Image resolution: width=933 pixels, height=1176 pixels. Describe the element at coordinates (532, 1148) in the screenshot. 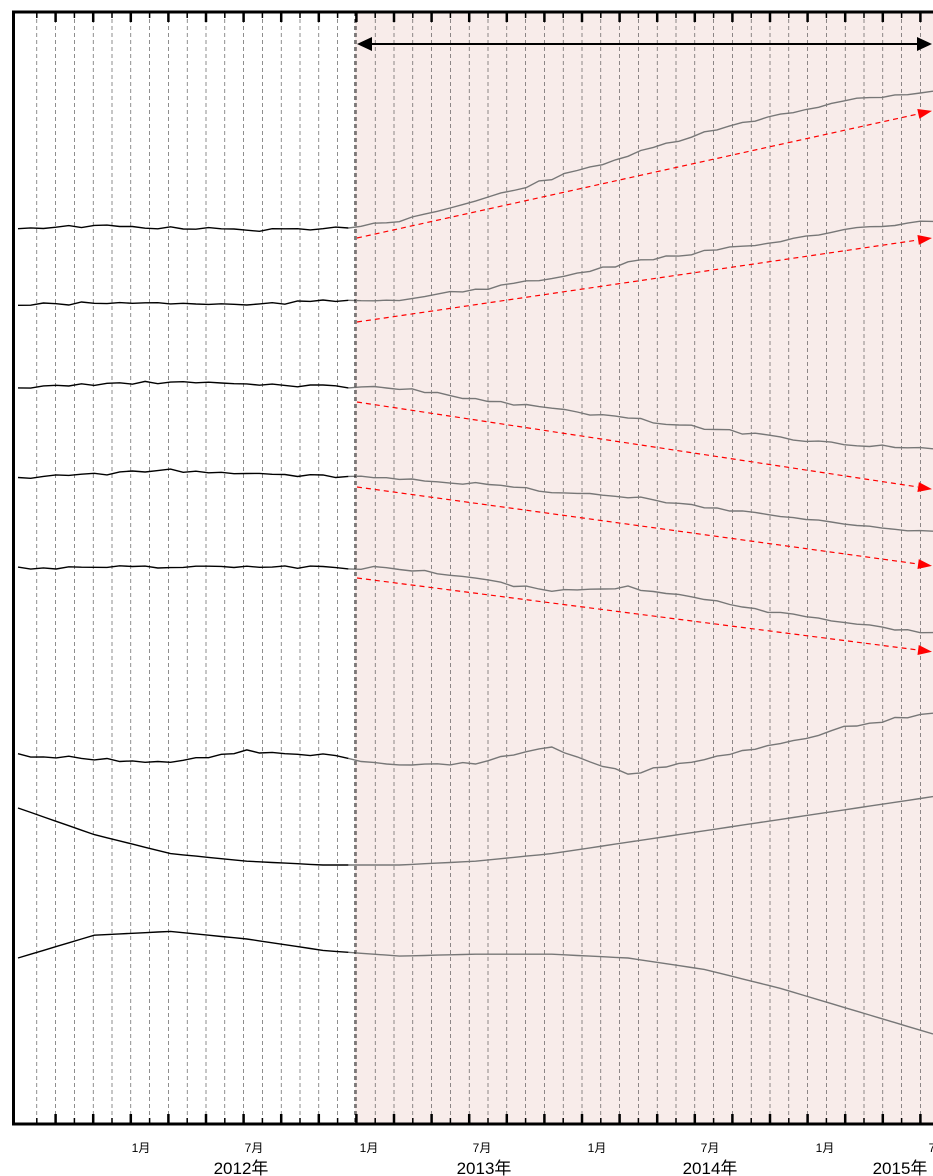

I see `tick-labels: 1月 7月 1月 7月 1月 7月 1月 7月` at that location.